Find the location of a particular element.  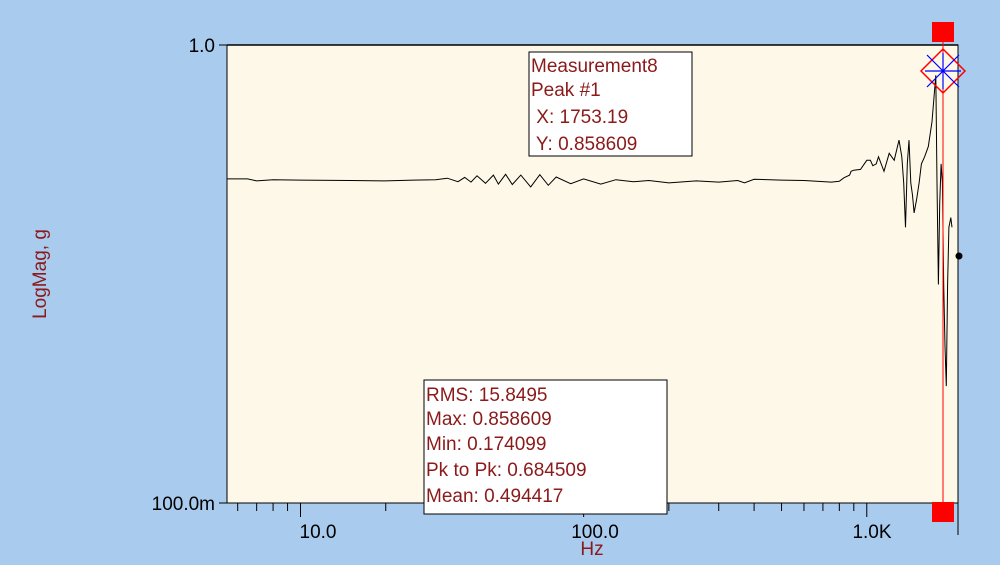

peak-annotation-box is located at coordinates (610, 104).